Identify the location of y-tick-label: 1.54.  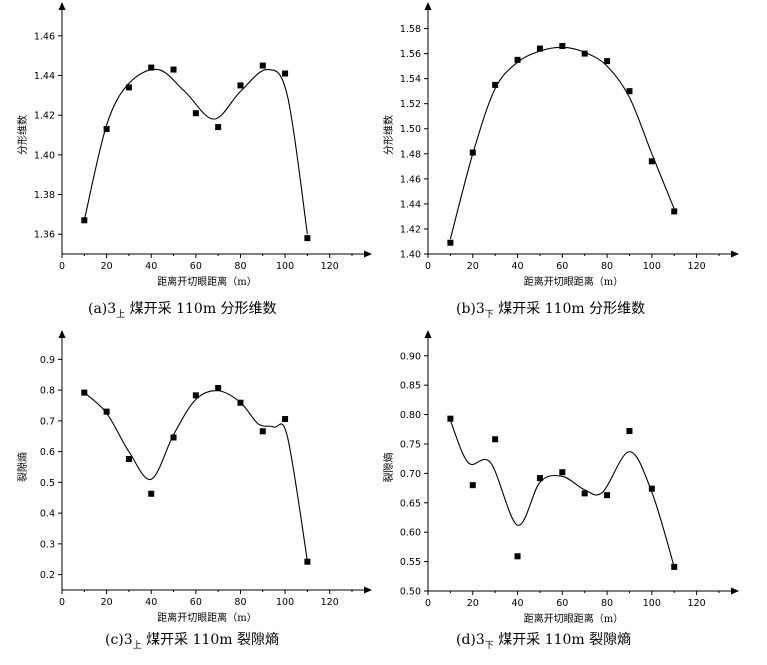
(410, 79).